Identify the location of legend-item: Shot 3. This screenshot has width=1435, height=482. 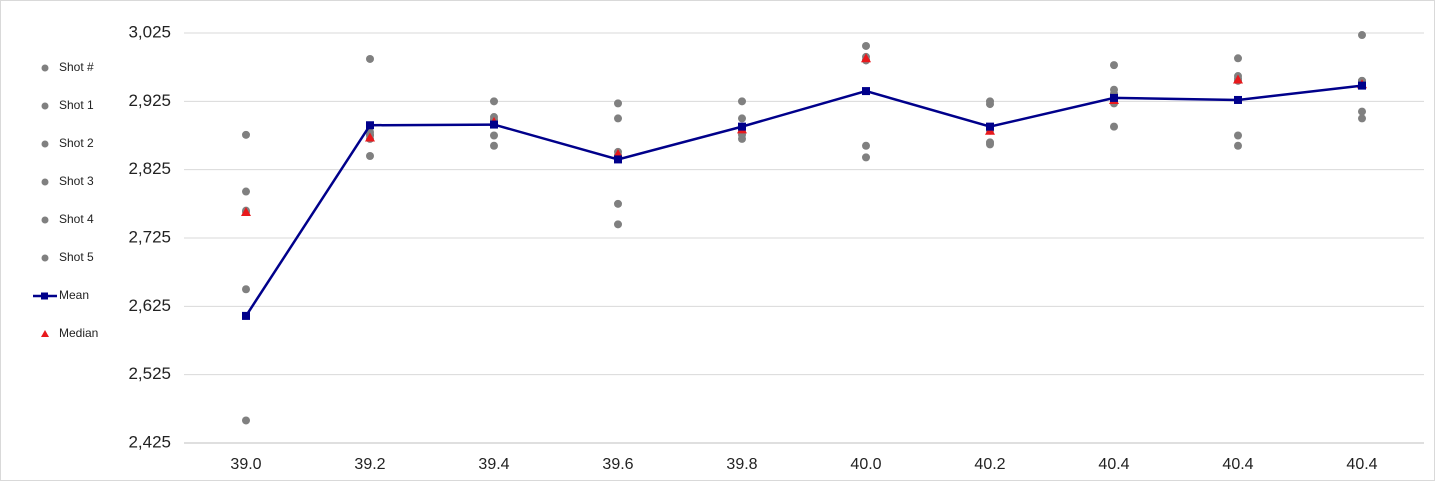
(67, 181).